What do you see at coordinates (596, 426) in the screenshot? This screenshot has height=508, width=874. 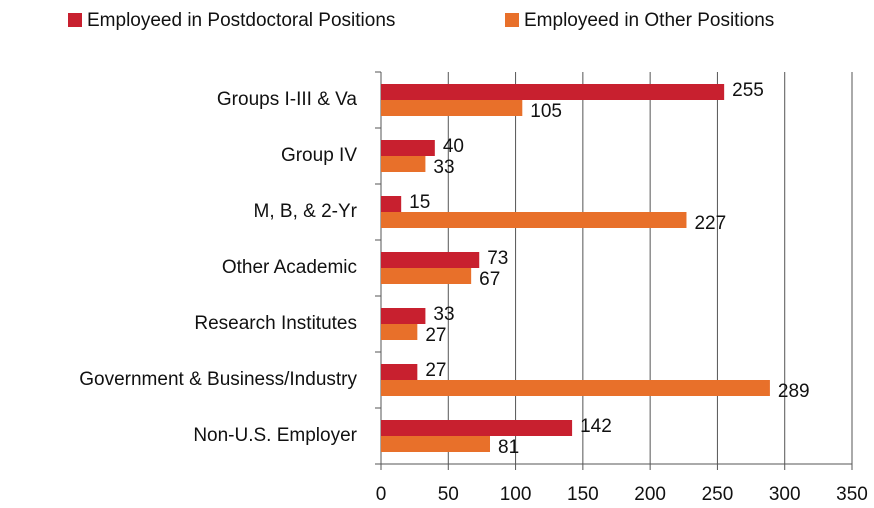 I see `data-label: 142` at bounding box center [596, 426].